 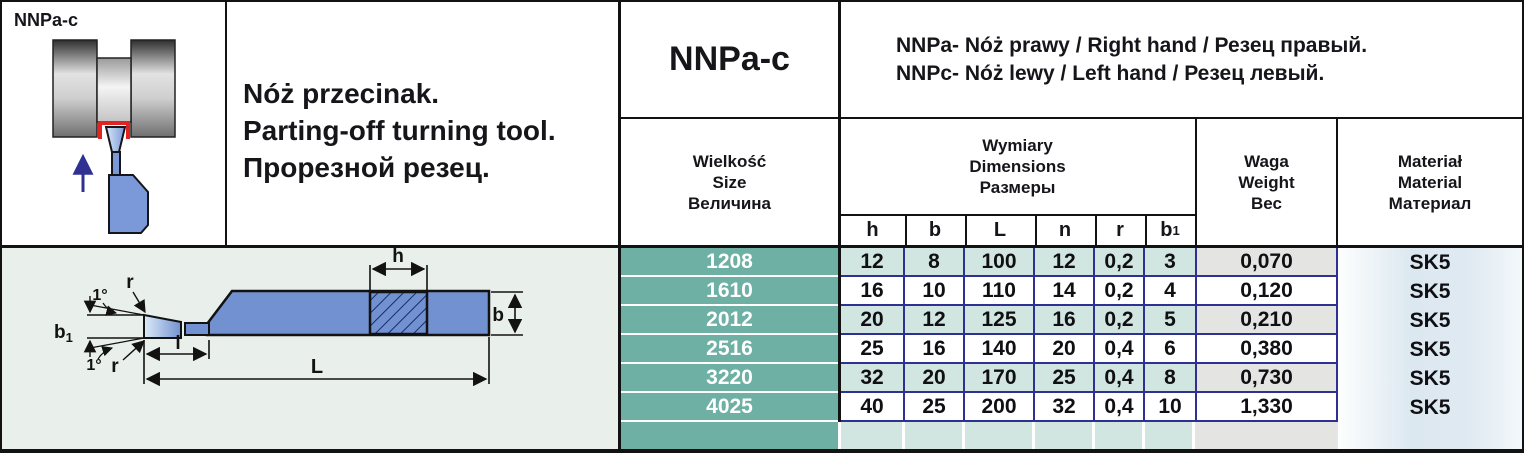 What do you see at coordinates (1000, 230) in the screenshot?
I see `col-header-L: L` at bounding box center [1000, 230].